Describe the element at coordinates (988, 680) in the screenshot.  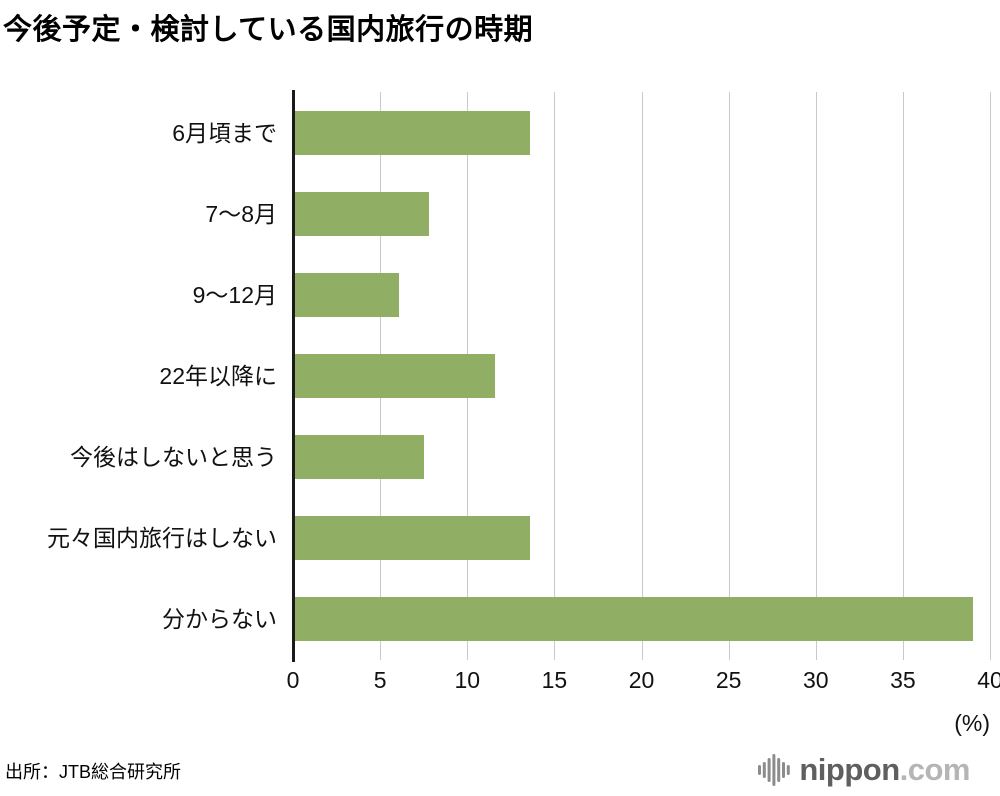
I see `x-tick-label-40: 40` at that location.